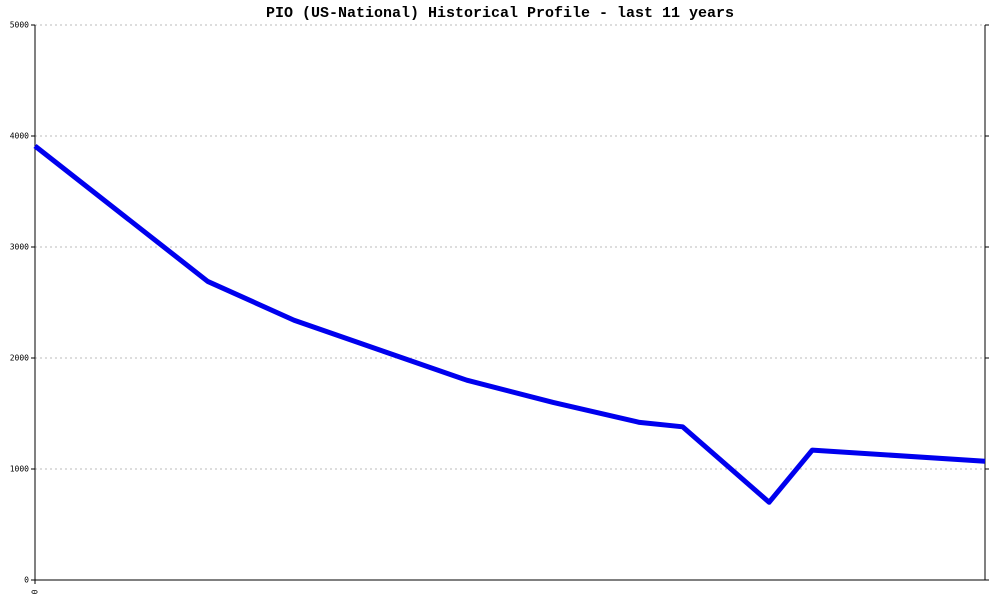  Describe the element at coordinates (19, 136) in the screenshot. I see `y-tick-label: 4000` at that location.